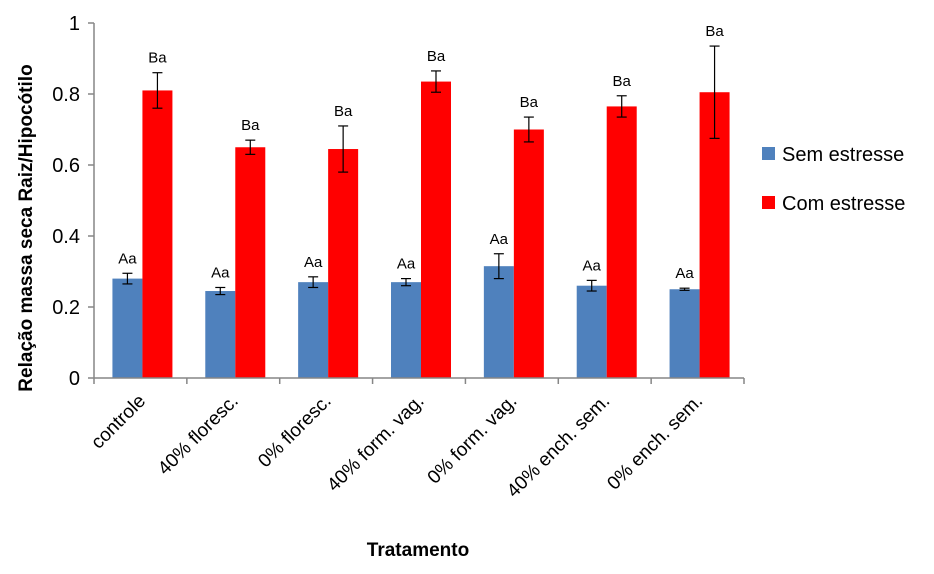  I want to click on x-axis-title: Tratamento, so click(418, 550).